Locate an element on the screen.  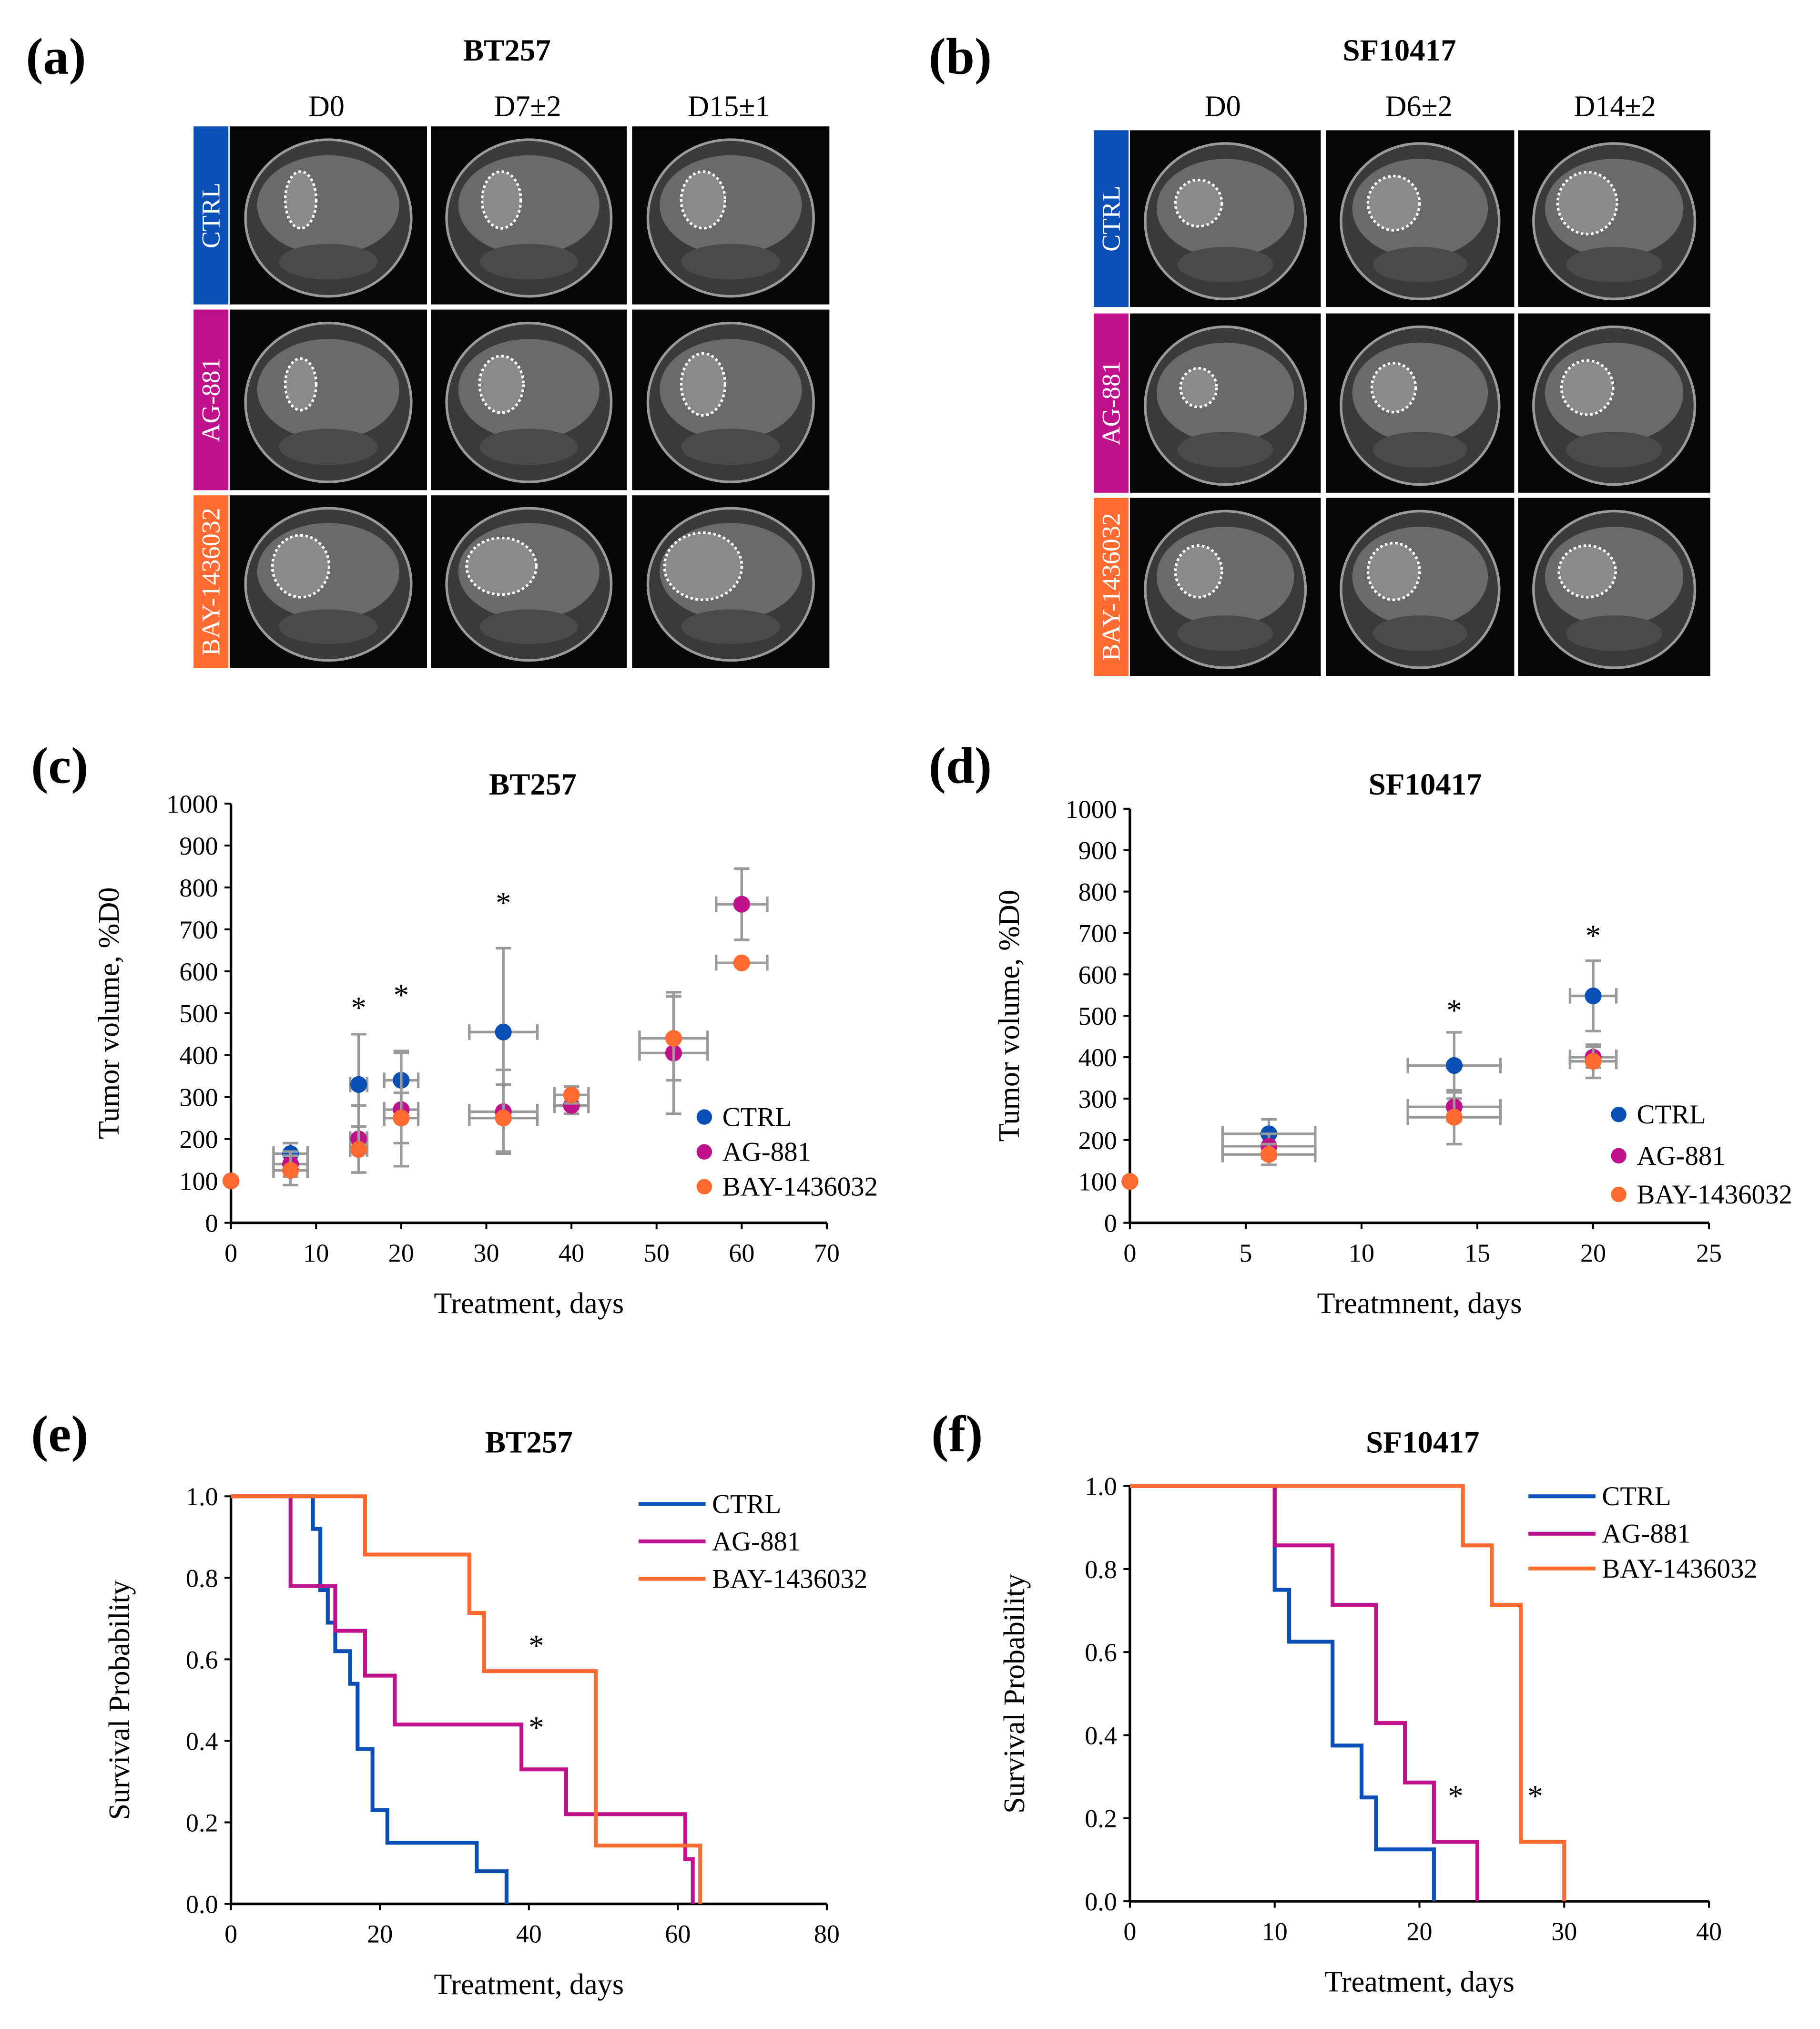
y-tick-label: 0.4 is located at coordinates (1101, 1736).